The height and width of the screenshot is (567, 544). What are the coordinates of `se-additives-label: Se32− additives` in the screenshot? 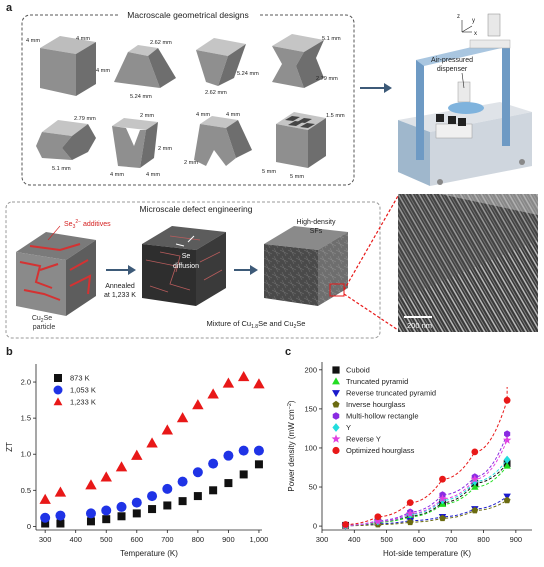 It's located at (87, 224).